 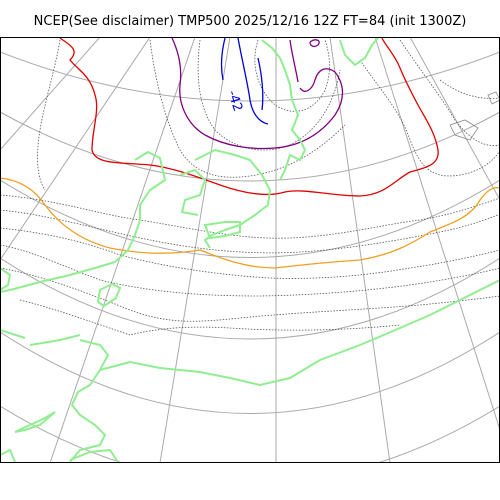 What do you see at coordinates (83, 221) in the screenshot?
I see `coast-greenland` at bounding box center [83, 221].